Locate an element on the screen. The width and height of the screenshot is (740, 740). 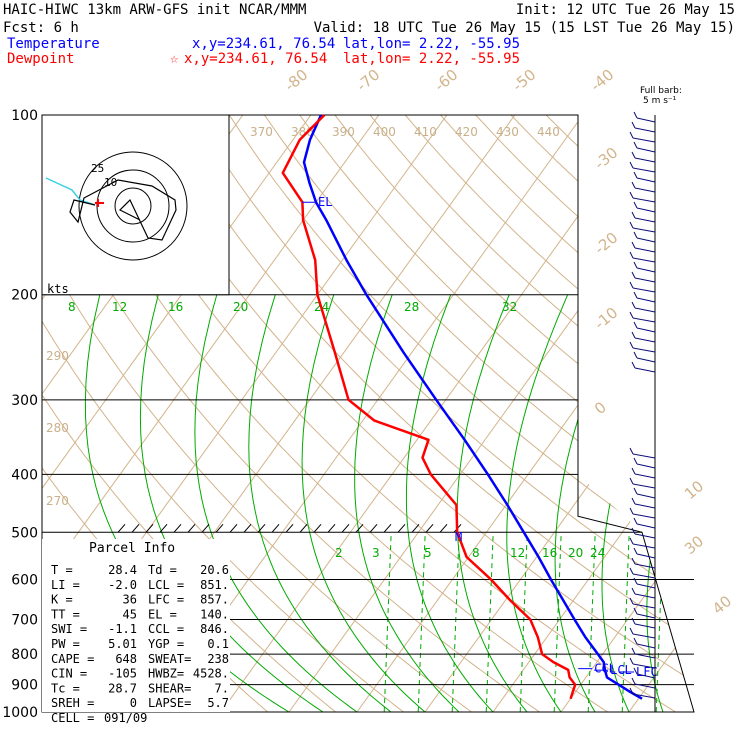
ccl-marker: CCL is located at coordinates (605, 669).